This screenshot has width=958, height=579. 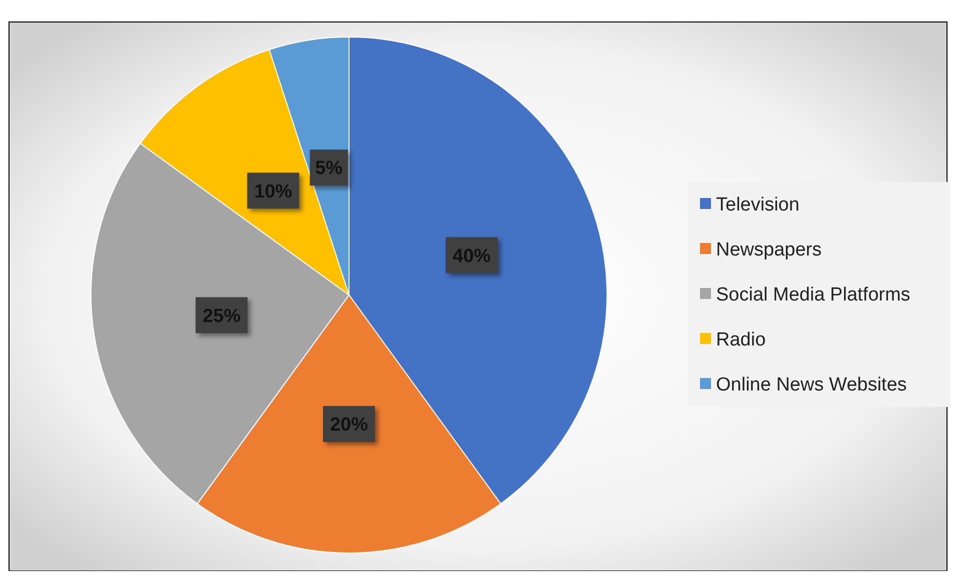 I want to click on legend-label: Radio, so click(x=741, y=340).